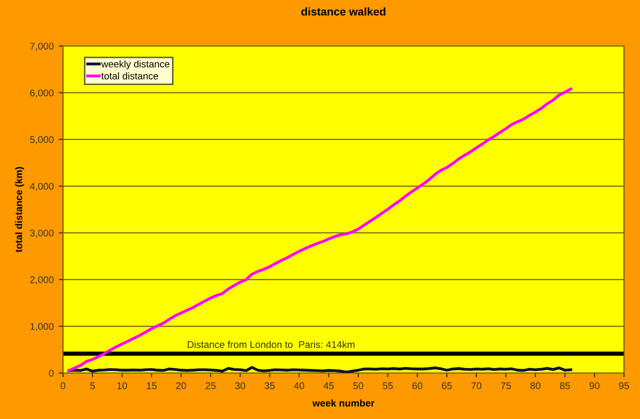  I want to click on x-tick-label: 5, so click(92, 386).